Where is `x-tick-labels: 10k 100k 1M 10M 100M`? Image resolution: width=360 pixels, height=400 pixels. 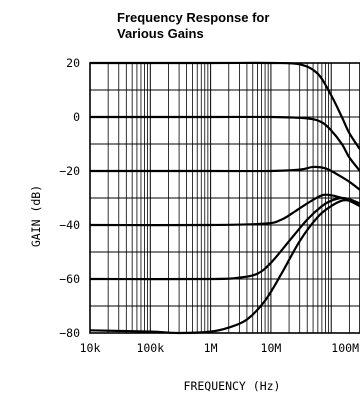 x-tick-labels: 10k 100k 1M 10M 100M is located at coordinates (219, 348).